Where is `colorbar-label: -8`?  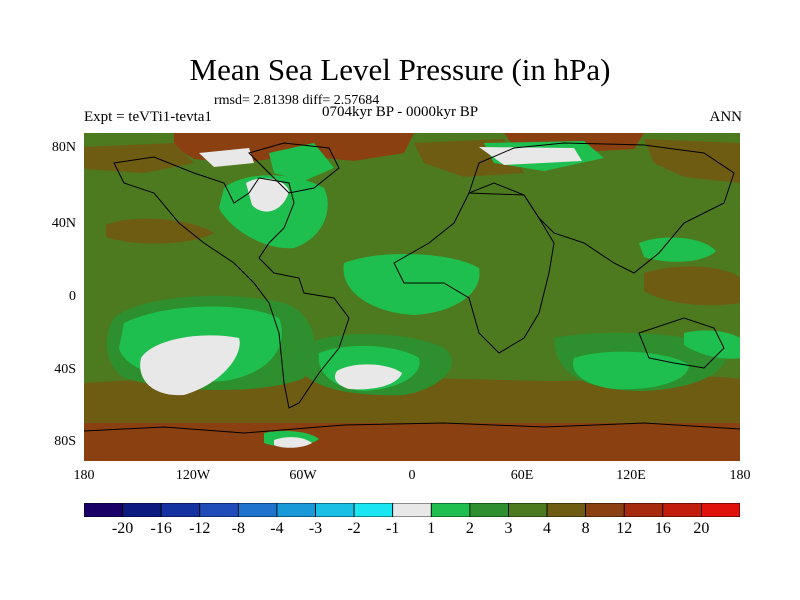 colorbar-label: -8 is located at coordinates (238, 528).